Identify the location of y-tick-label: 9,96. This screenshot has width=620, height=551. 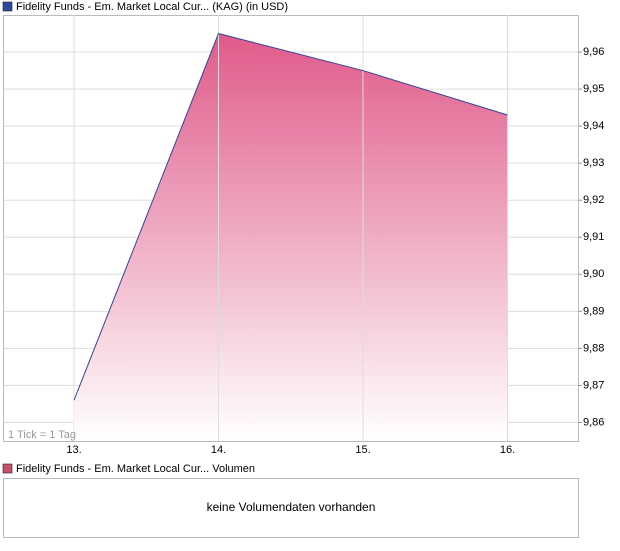
(593, 52).